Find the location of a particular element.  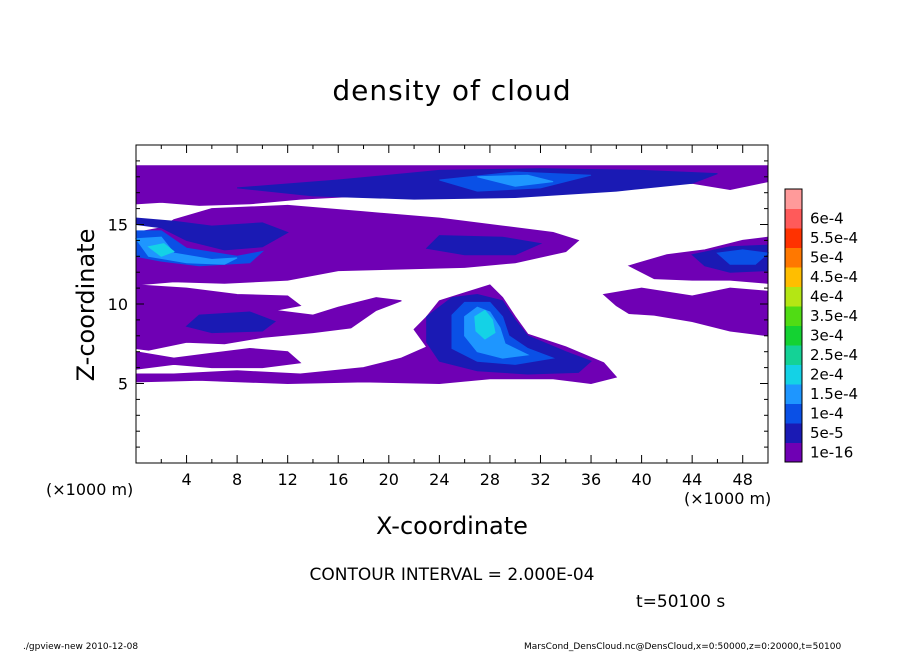

colorbar-label: 2.5e-4 is located at coordinates (834, 355).